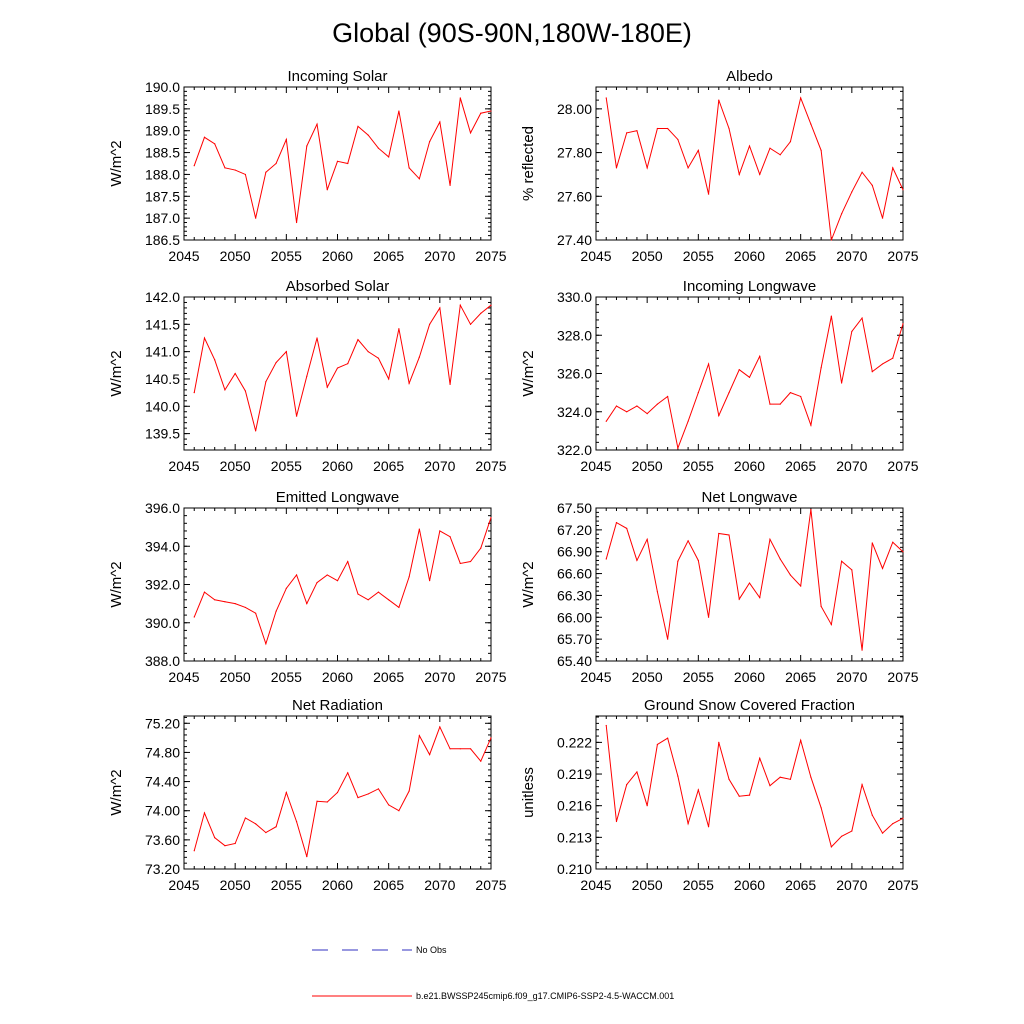  What do you see at coordinates (749, 286) in the screenshot?
I see `panel-title: Incoming Longwave` at bounding box center [749, 286].